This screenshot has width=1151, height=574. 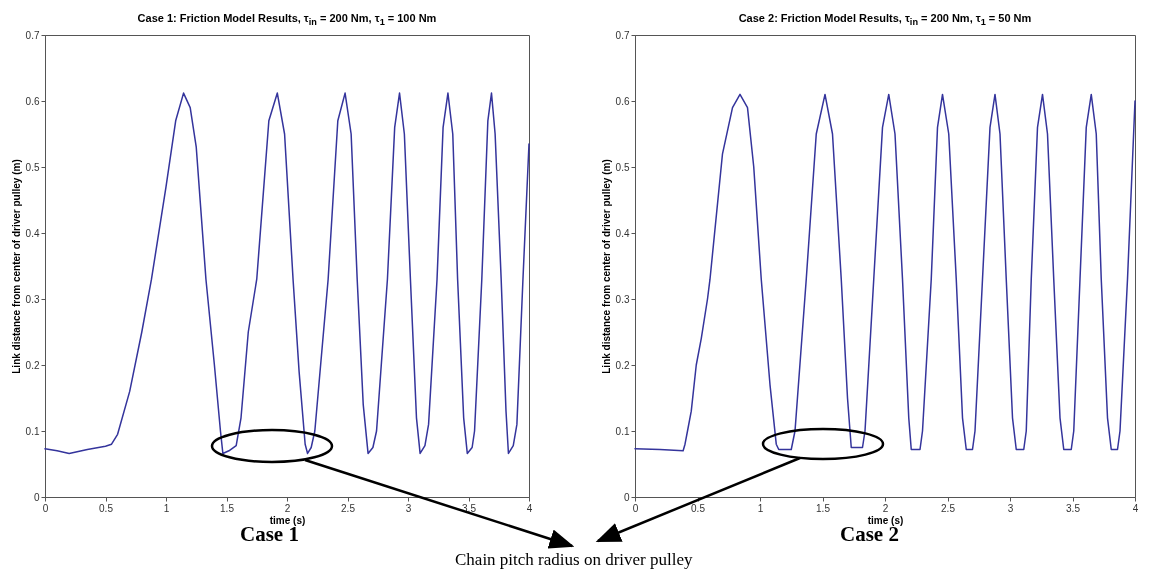 I want to click on chart-title: Case 2: Friction Model Results, τ$_{in}$ = 200 Nm, τ$_{1}$ = 50 Nm, so click(x=885, y=20).